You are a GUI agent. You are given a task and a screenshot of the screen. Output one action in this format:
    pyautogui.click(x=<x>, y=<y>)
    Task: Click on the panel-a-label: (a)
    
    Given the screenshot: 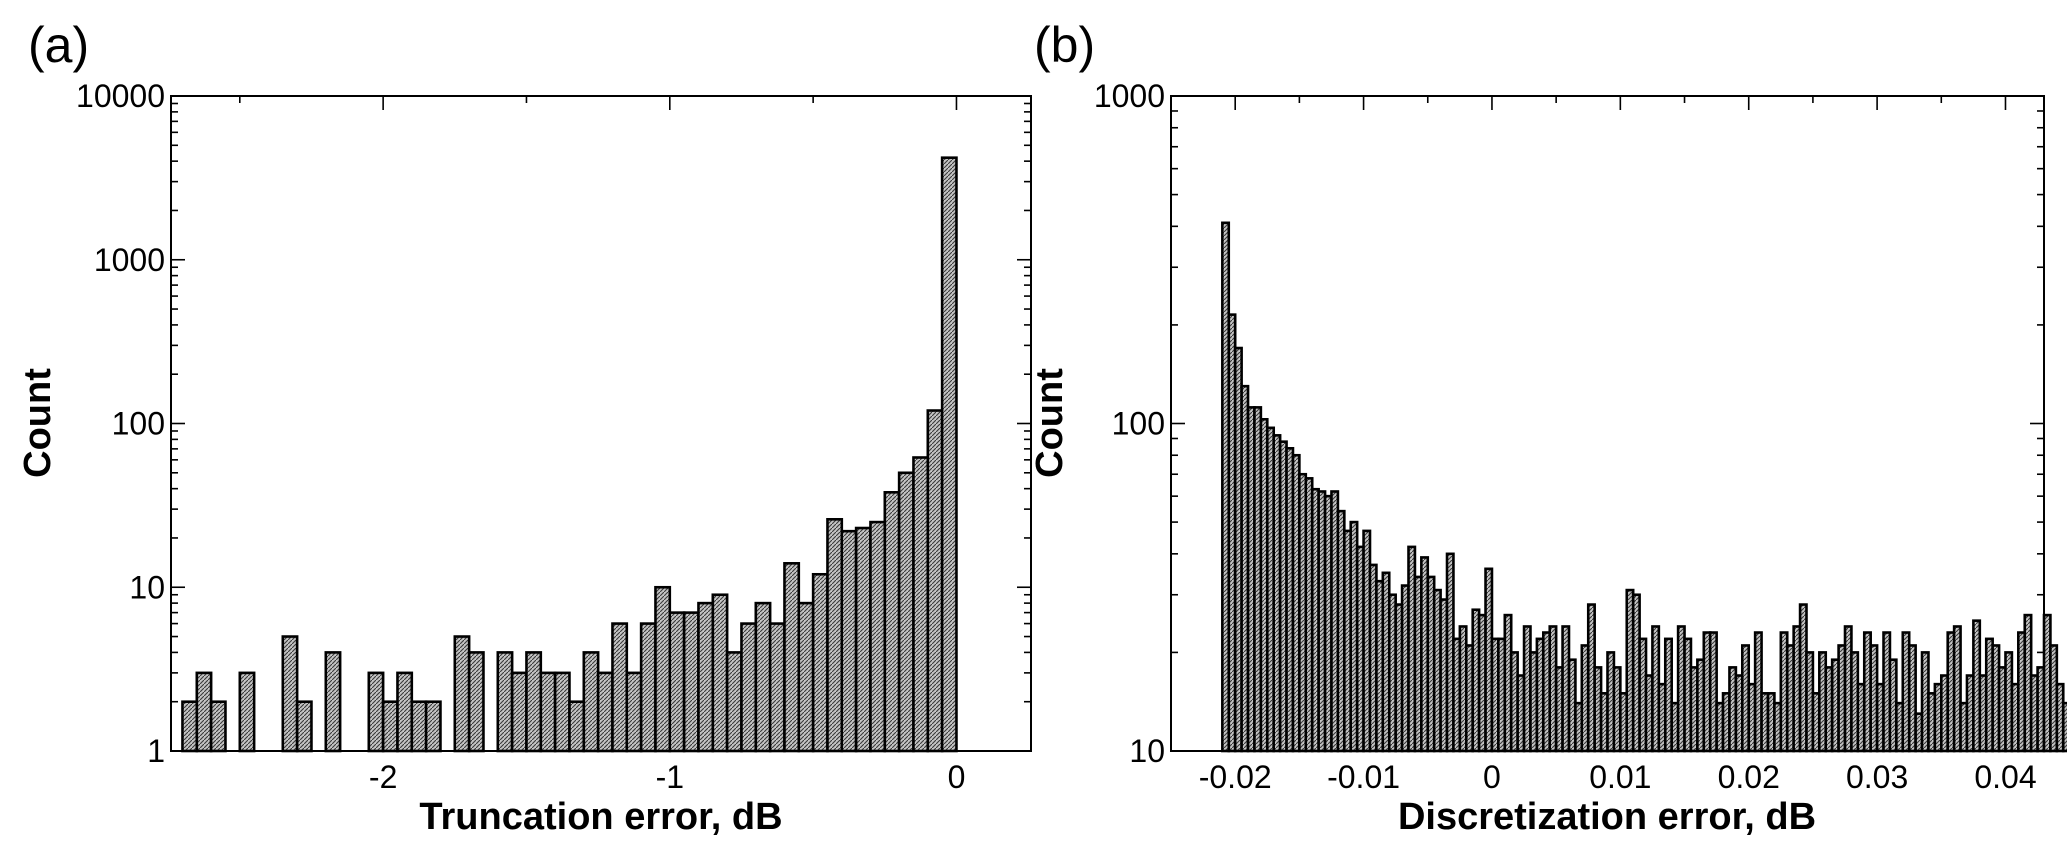 What is the action you would take?
    pyautogui.click(x=58, y=45)
    